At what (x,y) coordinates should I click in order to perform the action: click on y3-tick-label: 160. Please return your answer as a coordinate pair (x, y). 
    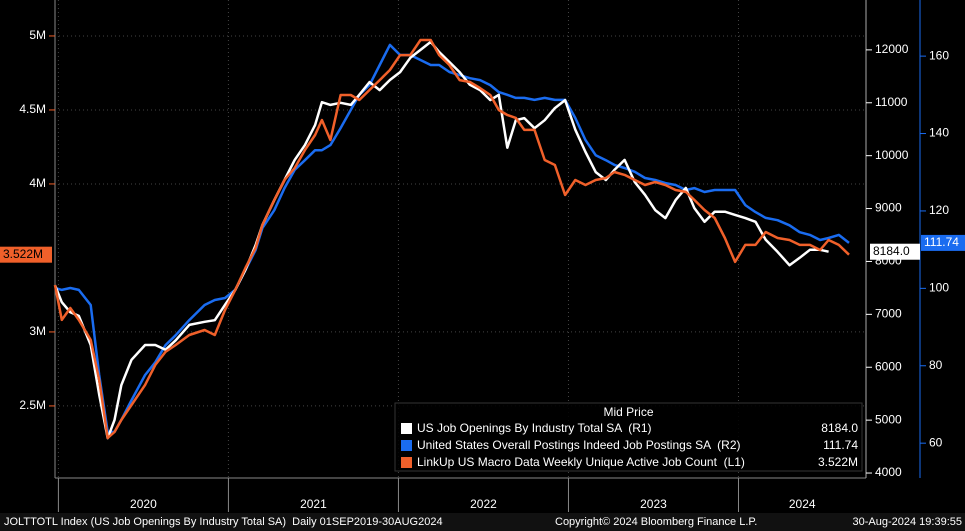
    Looking at the image, I should click on (939, 55).